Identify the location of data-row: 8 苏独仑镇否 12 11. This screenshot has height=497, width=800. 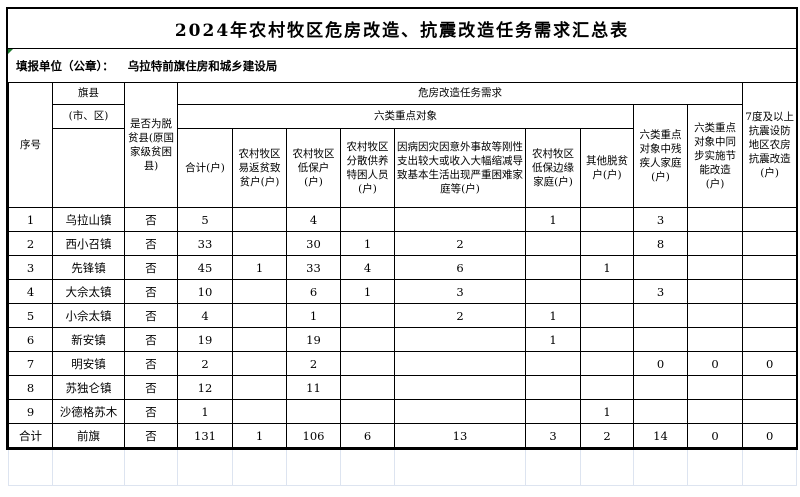
(403, 387).